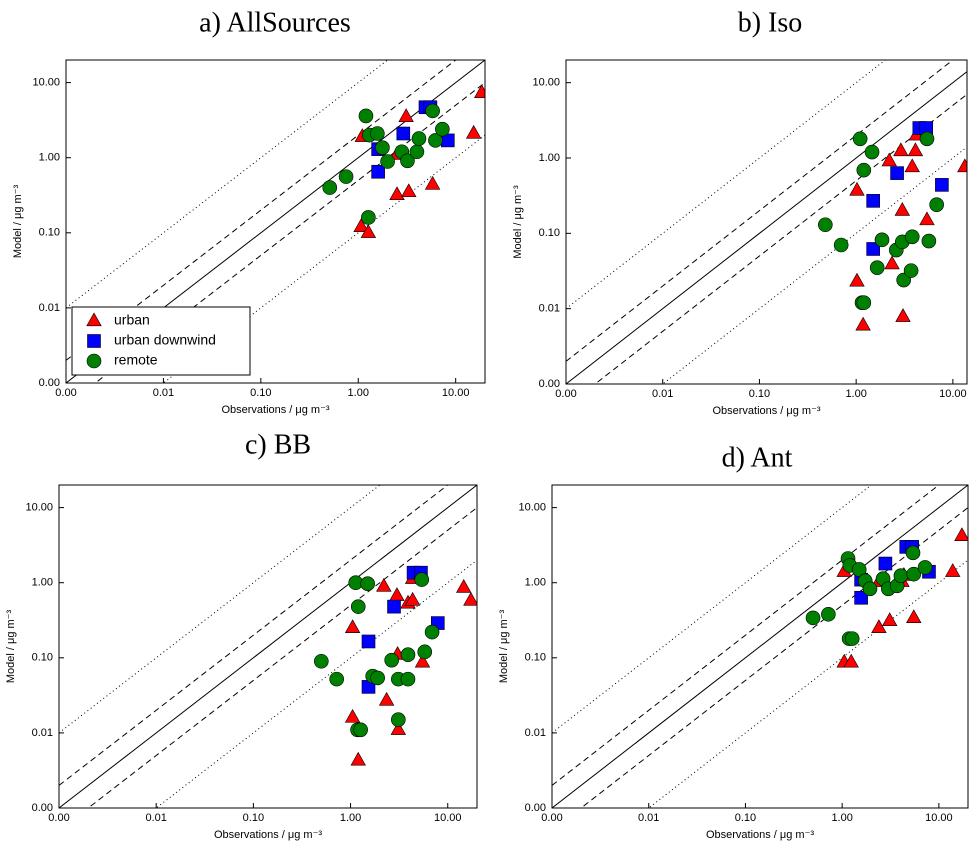  What do you see at coordinates (132, 320) in the screenshot?
I see `legend-label: urban` at bounding box center [132, 320].